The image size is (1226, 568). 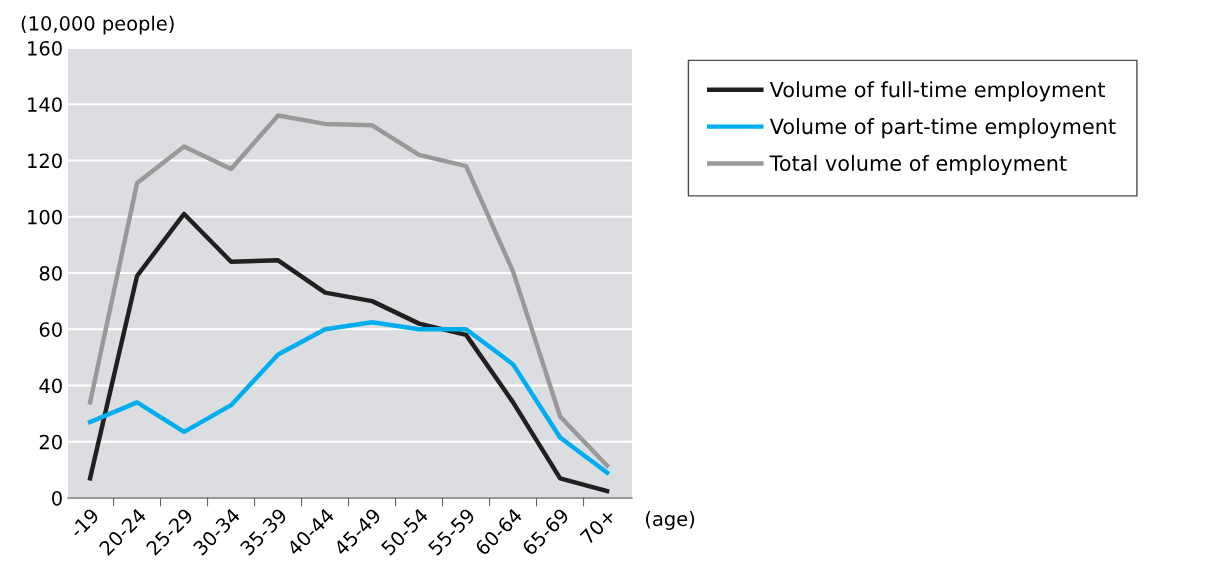 I want to click on line-series, so click(x=348, y=397).